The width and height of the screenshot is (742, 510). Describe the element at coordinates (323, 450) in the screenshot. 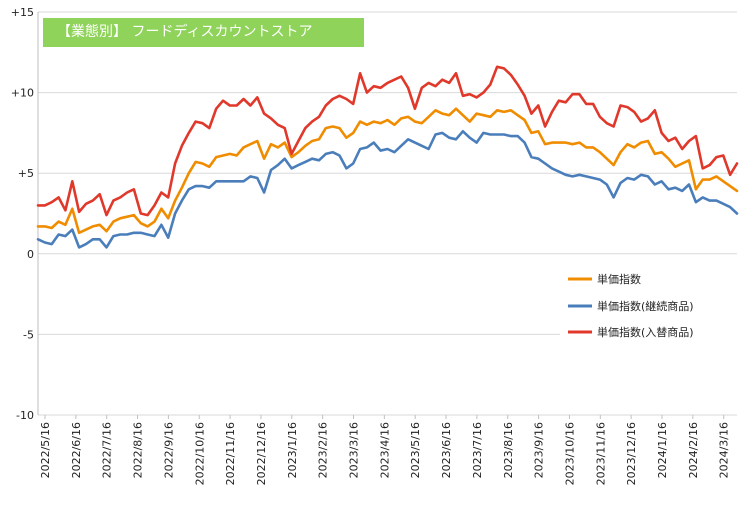

I see `x-tick-label: 2023/2/16` at that location.